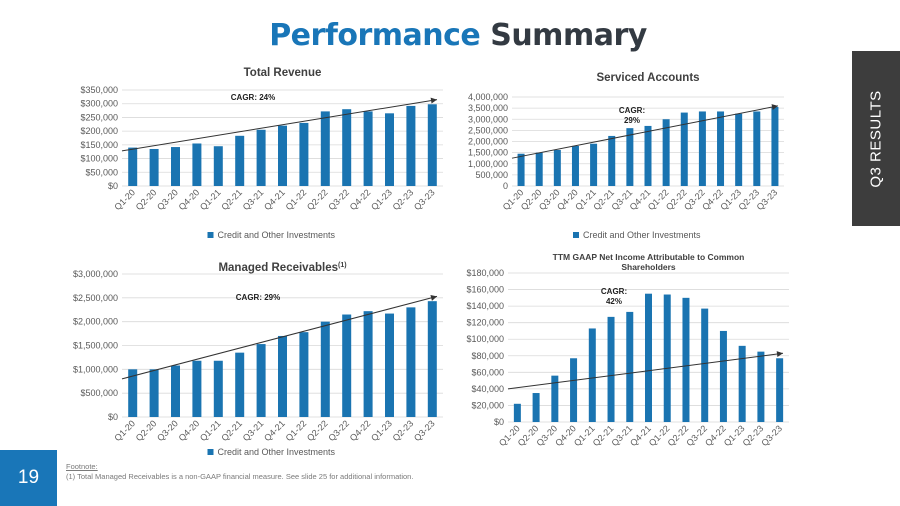 The image size is (900, 506). Describe the element at coordinates (485, 290) in the screenshot. I see `y-tick-label: $160,000` at that location.